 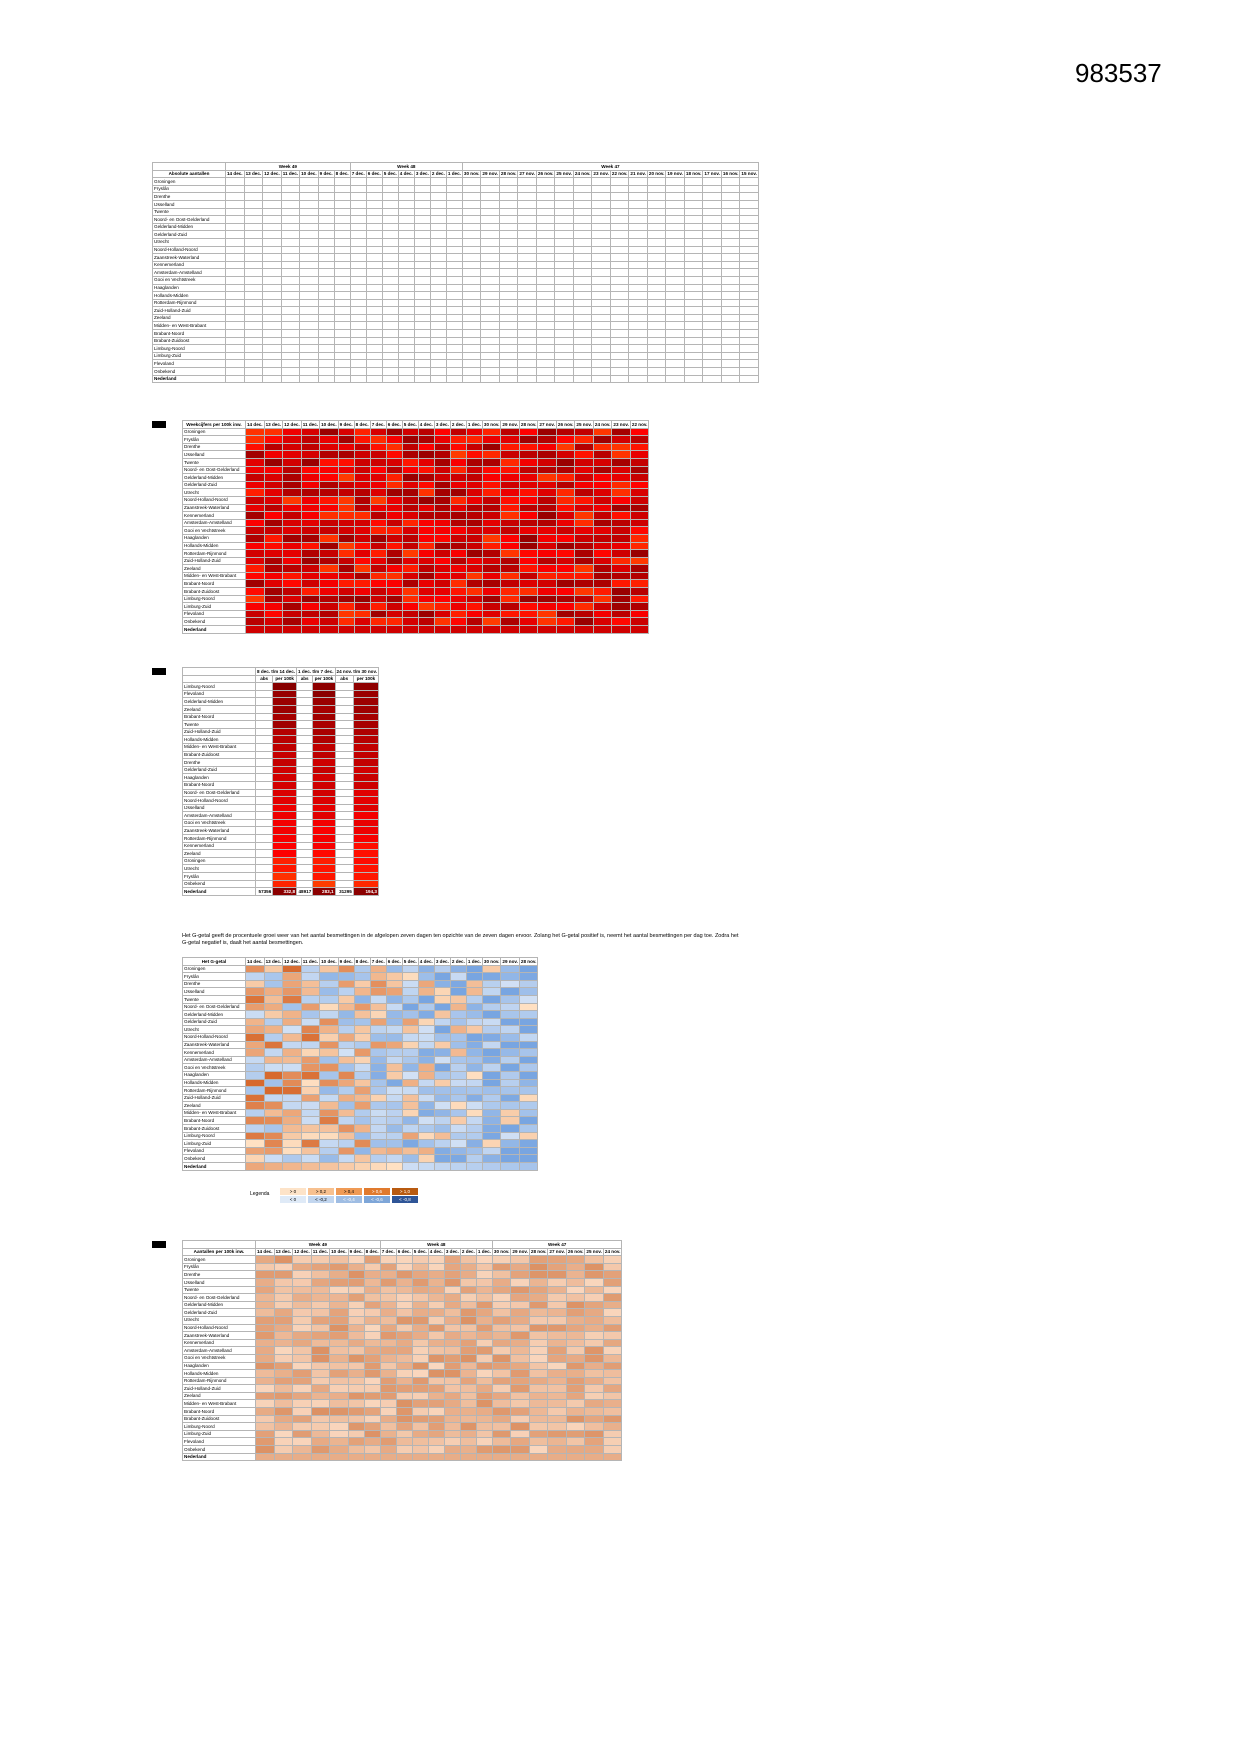 What do you see at coordinates (455, 333) in the screenshot?
I see `table-row: Brabant-Noord` at bounding box center [455, 333].